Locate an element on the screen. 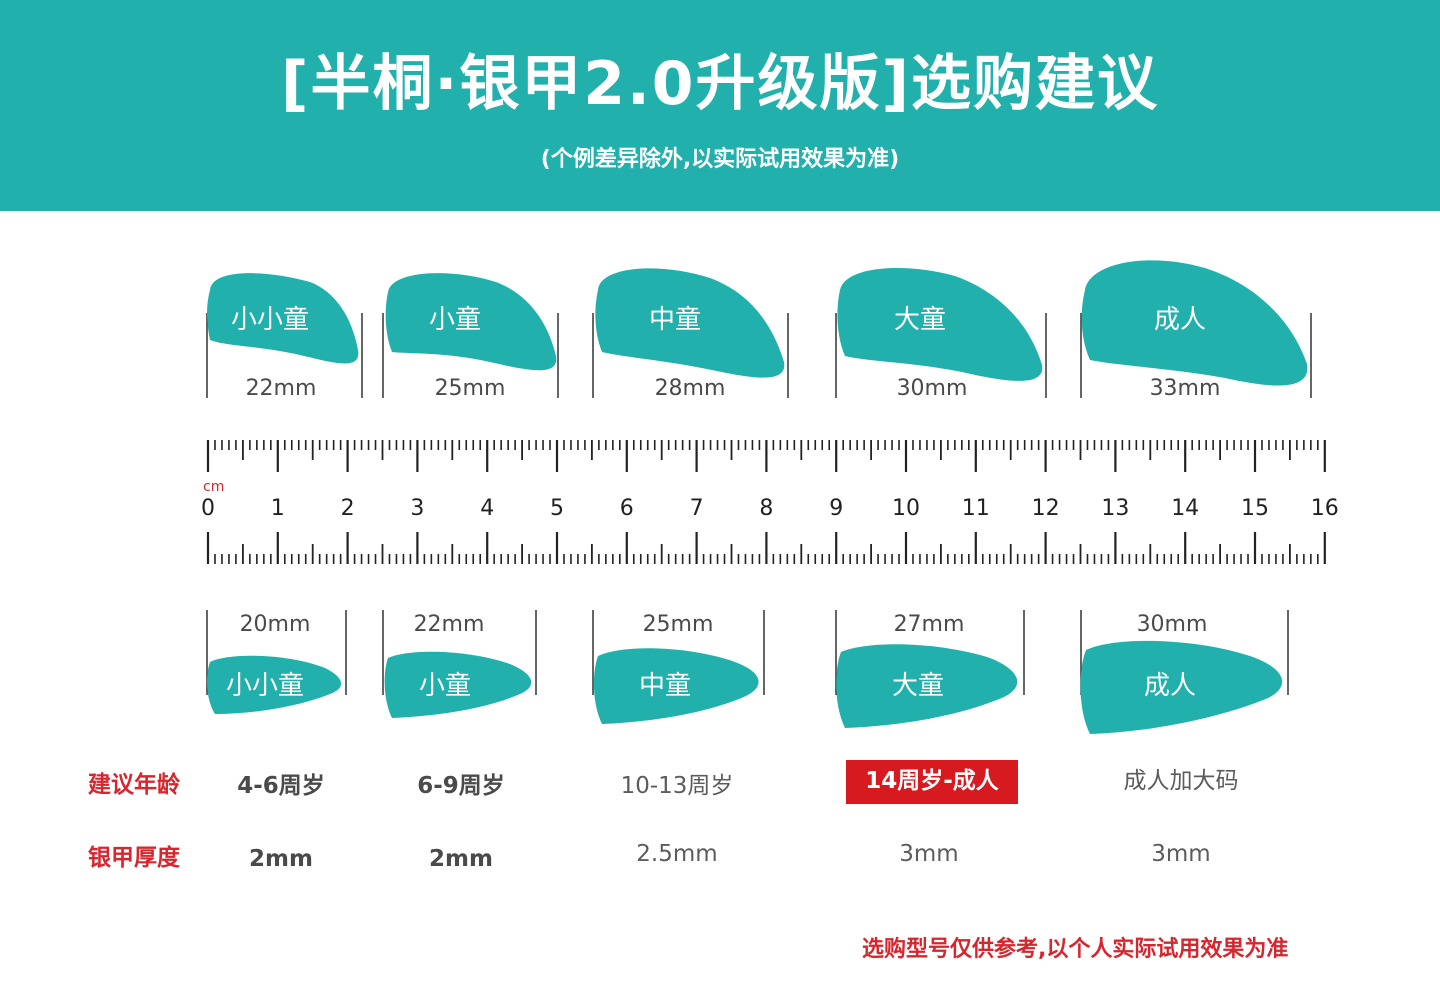 This screenshot has height=1003, width=1440. ruler-label: 5 is located at coordinates (557, 508).